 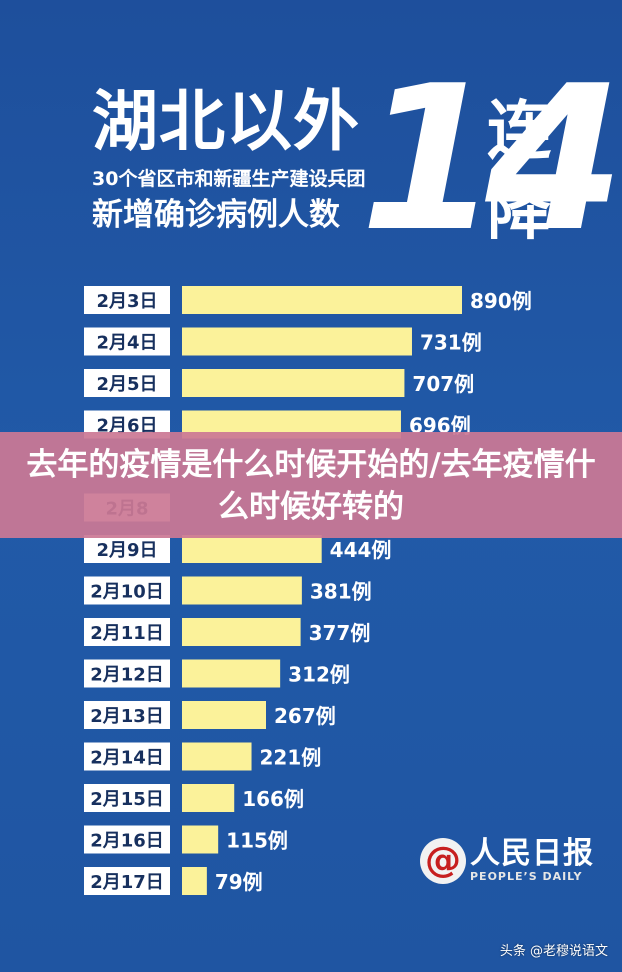 What do you see at coordinates (451, 343) in the screenshot?
I see `value-label: 731例` at bounding box center [451, 343].